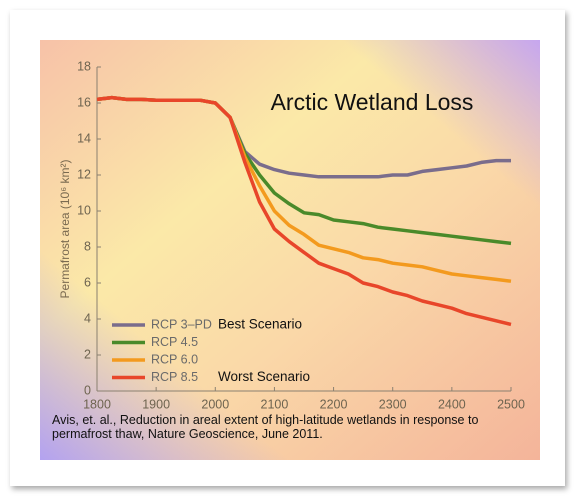 Image resolution: width=580 pixels, height=498 pixels. Describe the element at coordinates (156, 404) in the screenshot. I see `x-tick-label: 1900` at that location.